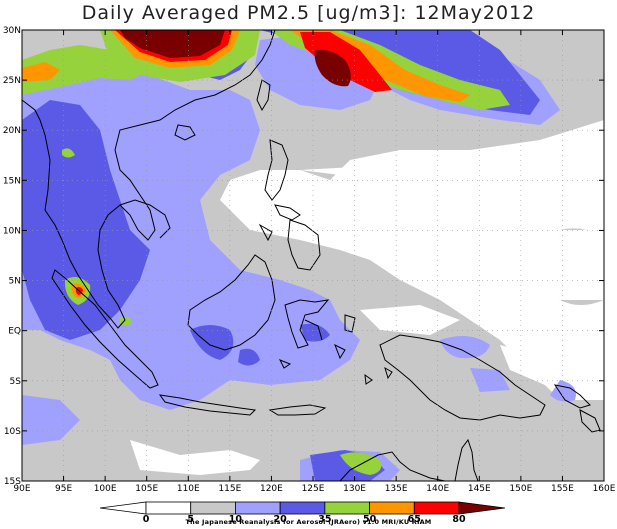 Image resolution: width=617 pixels, height=529 pixels. What do you see at coordinates (279, 223) in the screenshot?
I see `coast-philippines-visayas` at bounding box center [279, 223].